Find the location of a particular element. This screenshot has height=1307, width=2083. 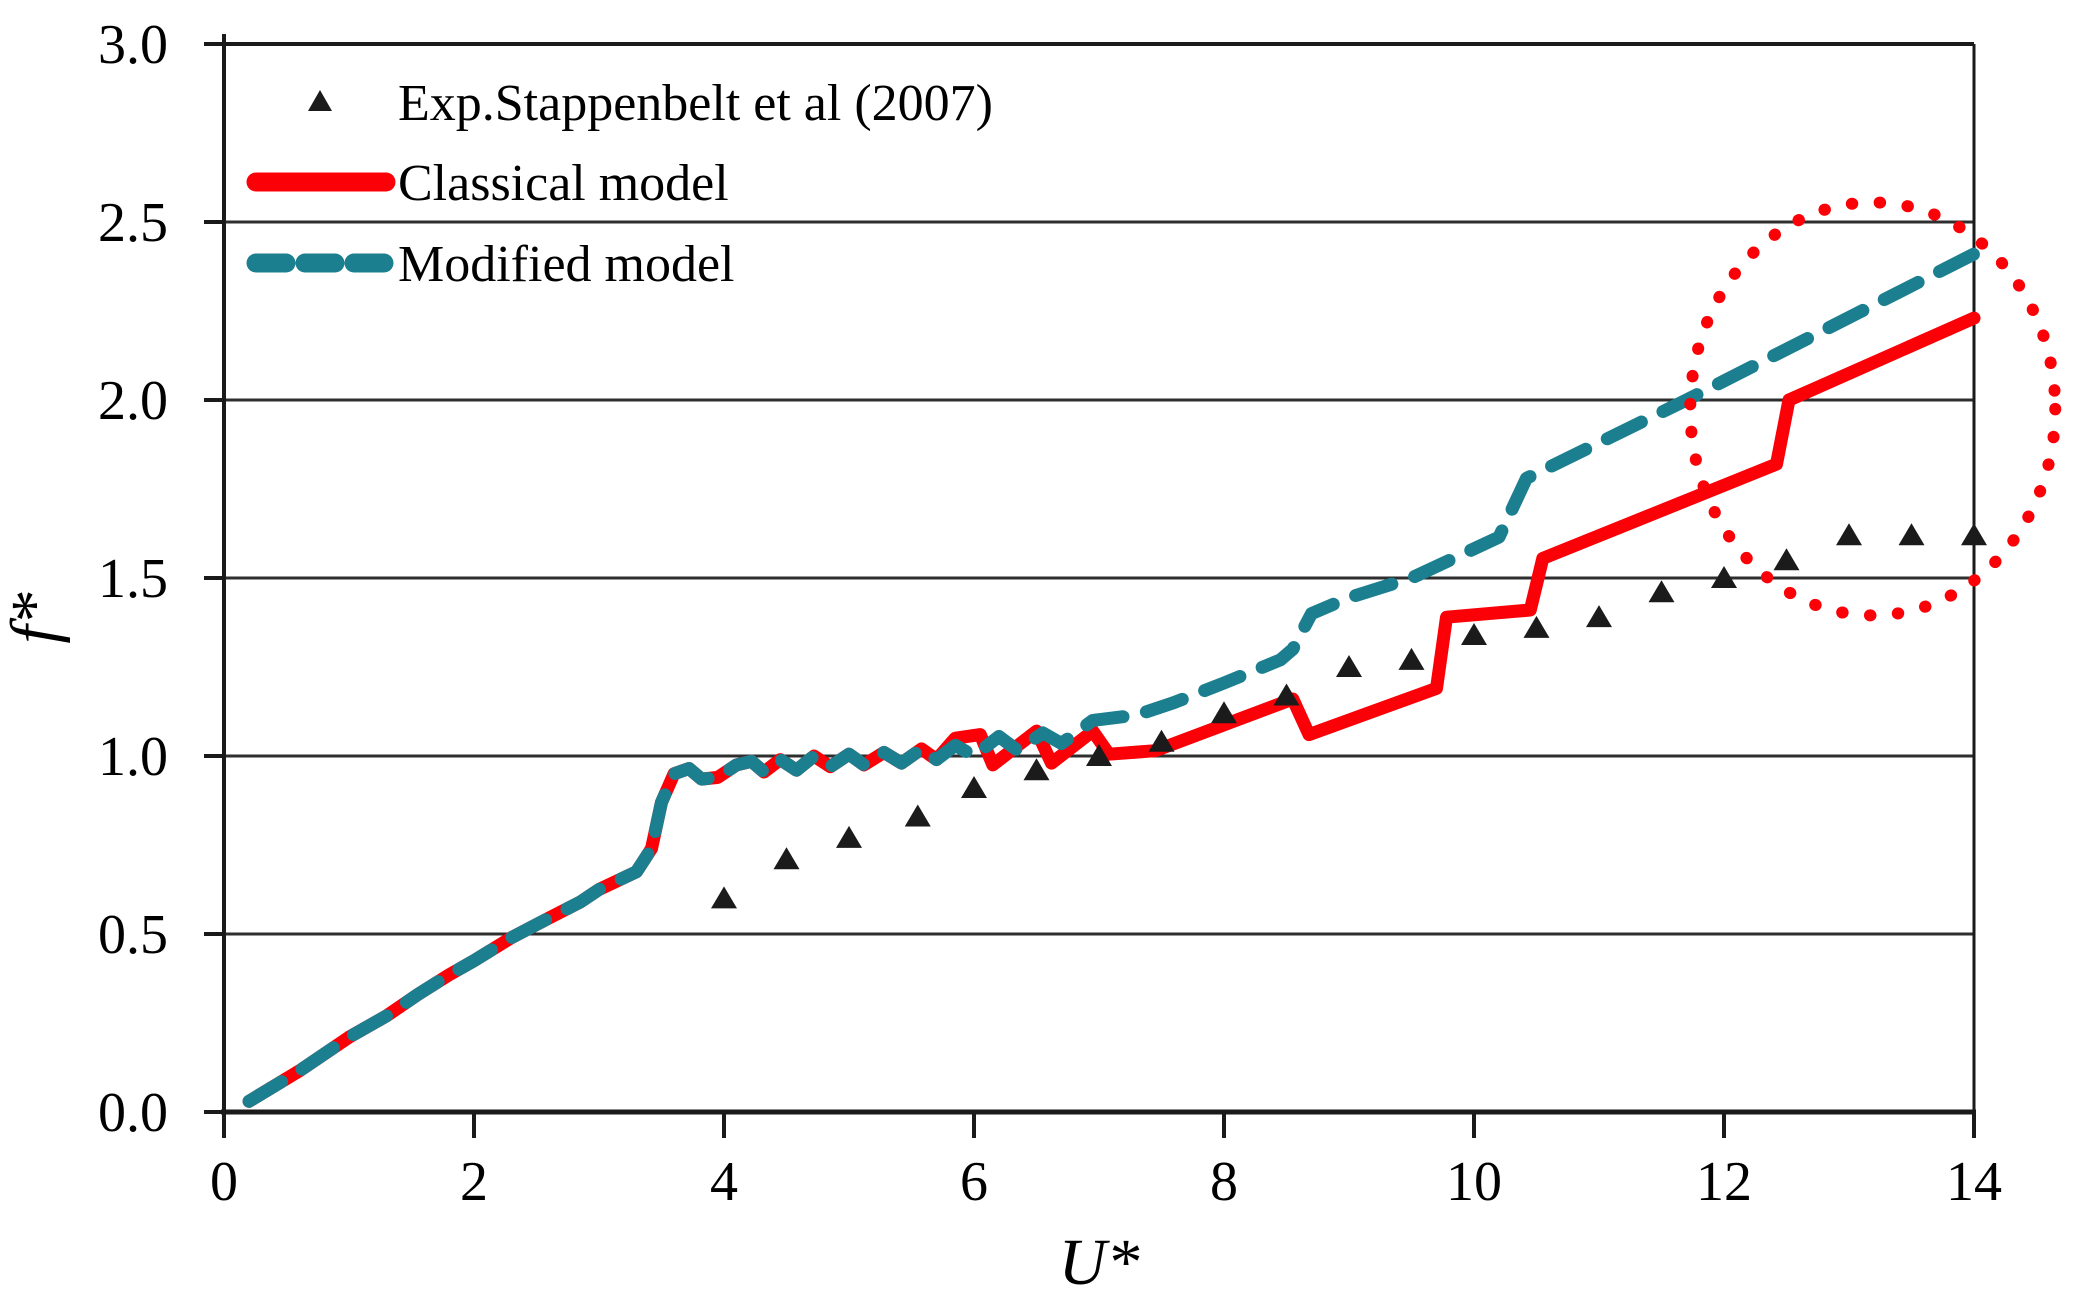

y-tick-label: 0.0 is located at coordinates (133, 1113).